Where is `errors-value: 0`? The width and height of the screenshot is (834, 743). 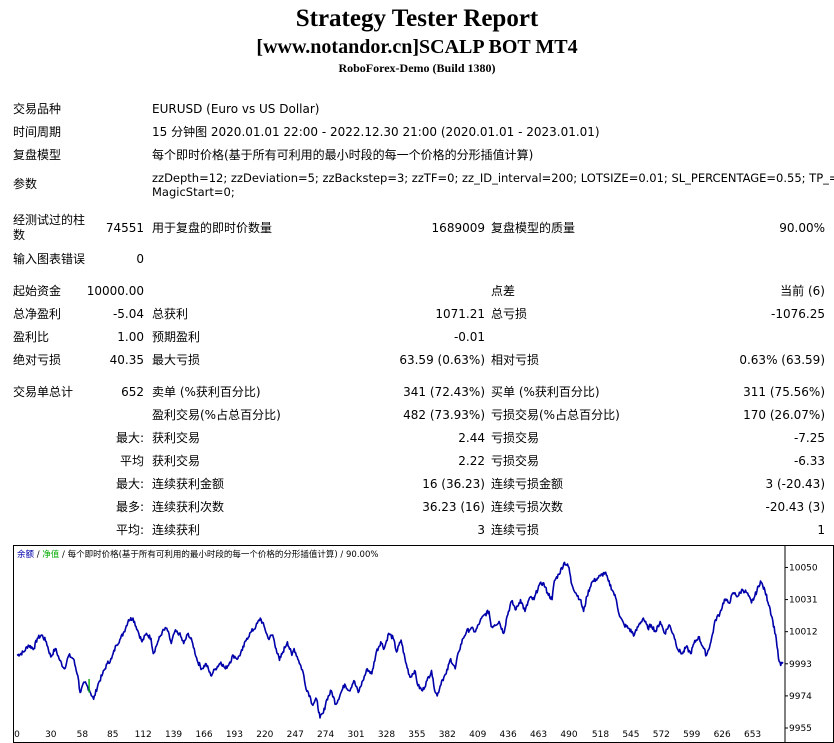
errors-value: 0 is located at coordinates (140, 259).